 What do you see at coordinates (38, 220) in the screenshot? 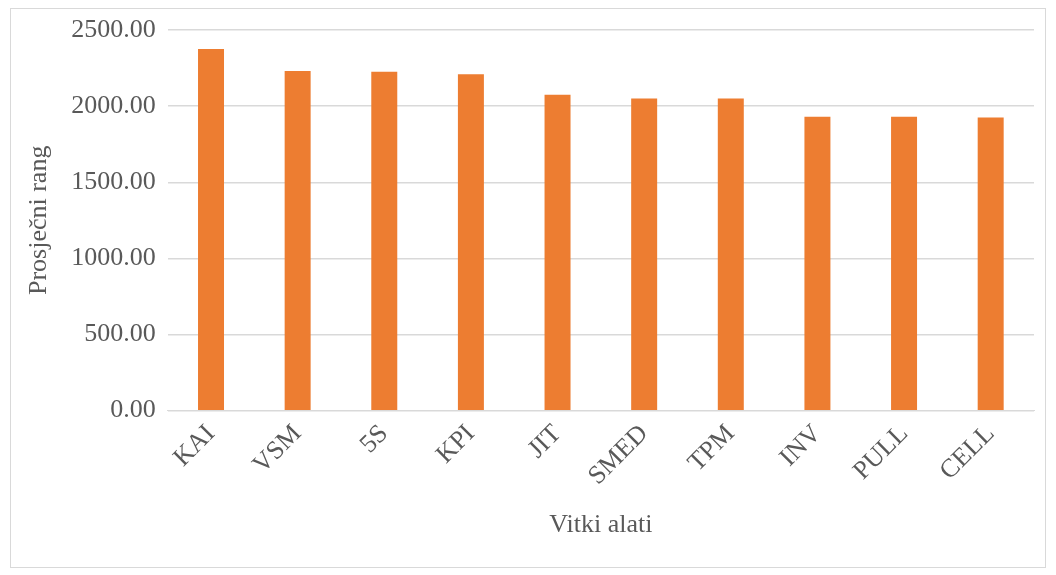
I see `y-axis-title: Prosječni rang` at bounding box center [38, 220].